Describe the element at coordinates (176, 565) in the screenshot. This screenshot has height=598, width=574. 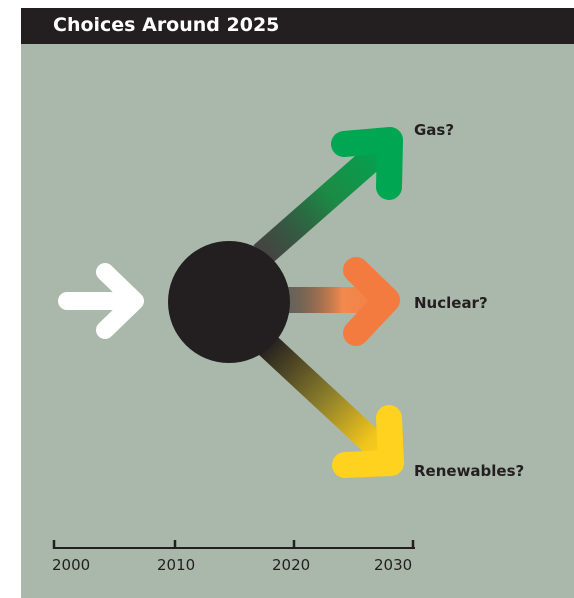
I see `timeline-label-2010: 2010` at that location.